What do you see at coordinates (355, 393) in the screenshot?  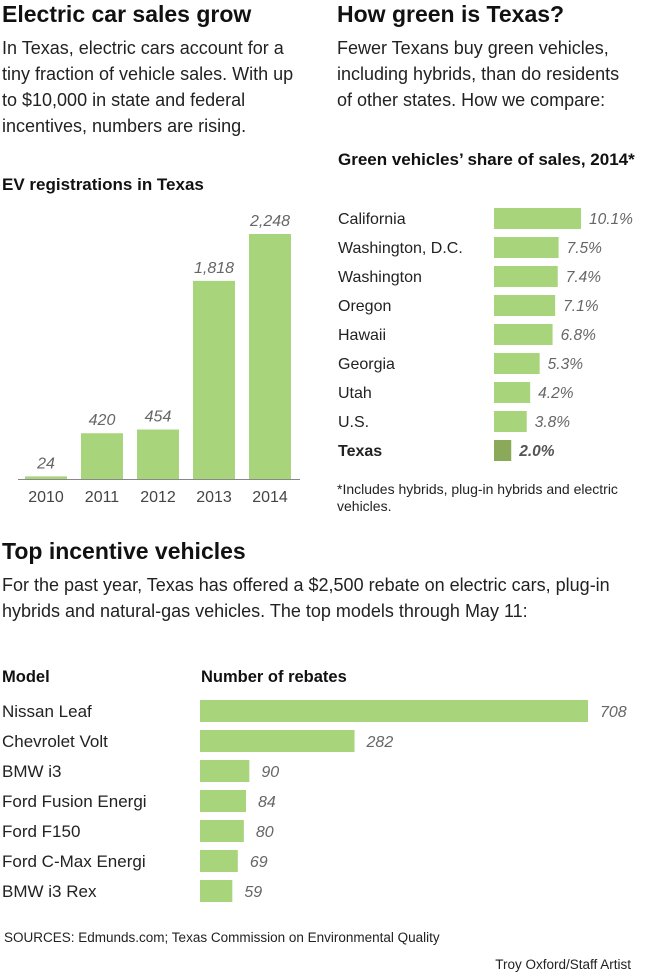 I see `green-category-label: Utah` at bounding box center [355, 393].